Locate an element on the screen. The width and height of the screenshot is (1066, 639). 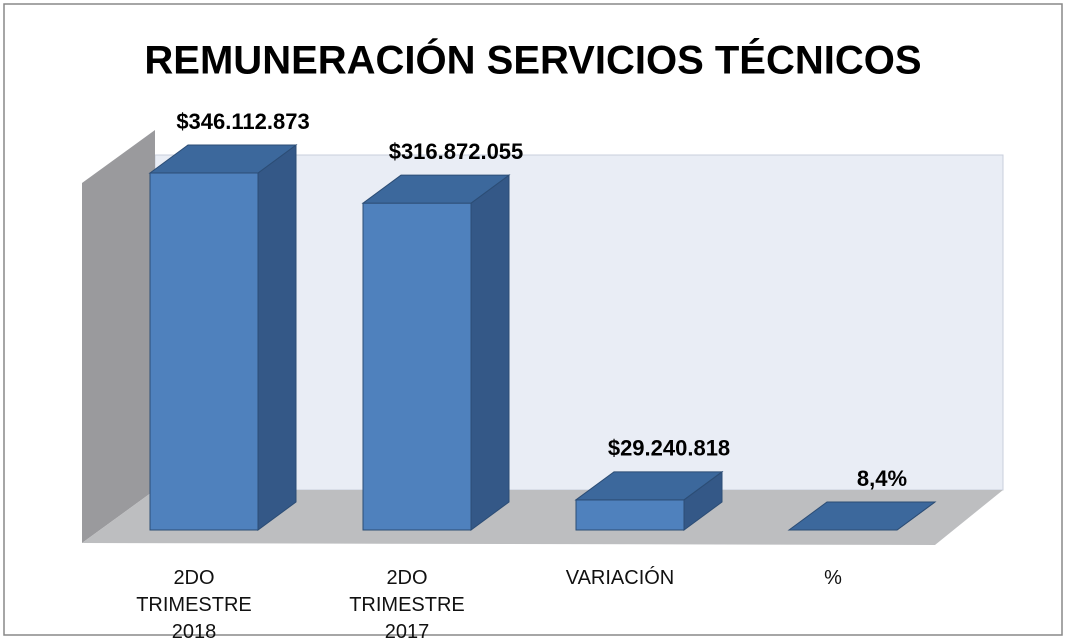
floor is located at coordinates (542, 517).